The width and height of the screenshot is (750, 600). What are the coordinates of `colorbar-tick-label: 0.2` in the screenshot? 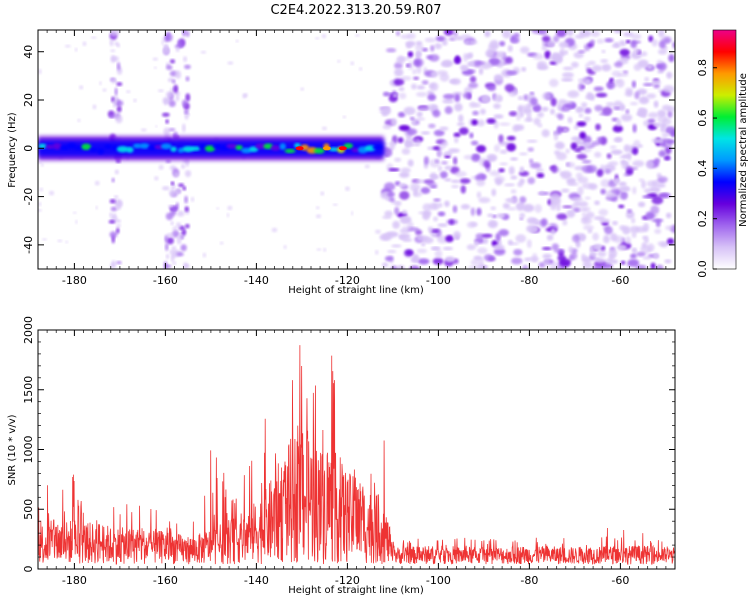 It's located at (702, 219).